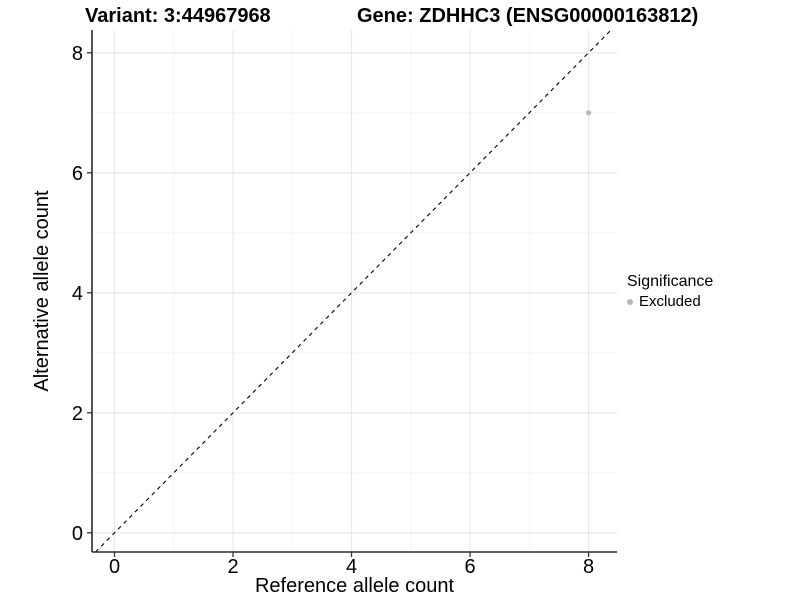 The width and height of the screenshot is (800, 600). I want to click on y-tick-label: 0, so click(77, 534).